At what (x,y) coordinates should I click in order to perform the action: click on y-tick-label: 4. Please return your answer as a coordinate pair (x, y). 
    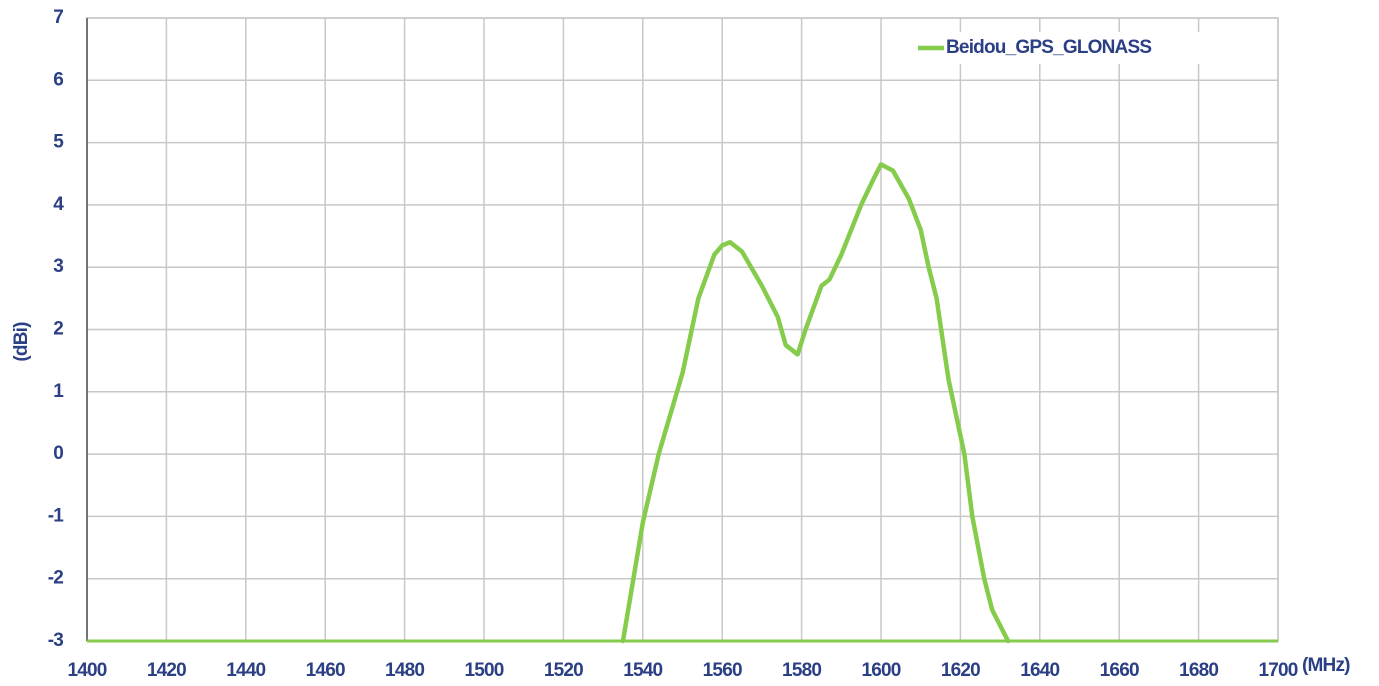
    Looking at the image, I should click on (58, 204).